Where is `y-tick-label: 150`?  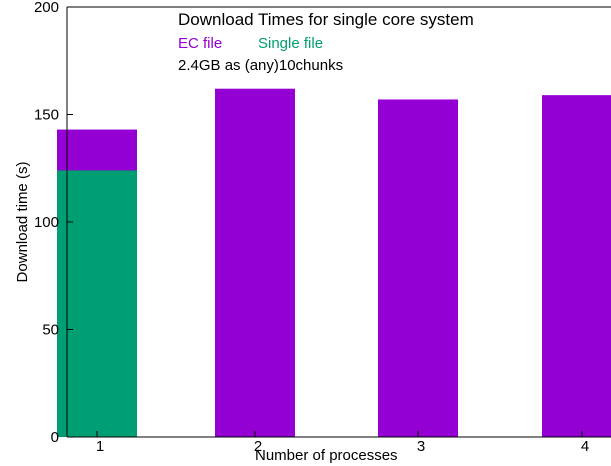 y-tick-label: 150 is located at coordinates (46, 115).